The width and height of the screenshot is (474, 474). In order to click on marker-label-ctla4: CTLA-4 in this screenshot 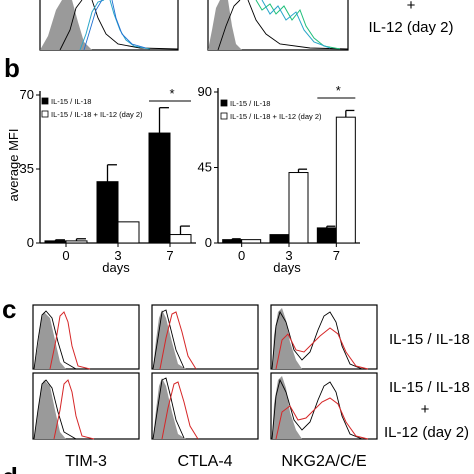, I will do `click(204, 461)`.